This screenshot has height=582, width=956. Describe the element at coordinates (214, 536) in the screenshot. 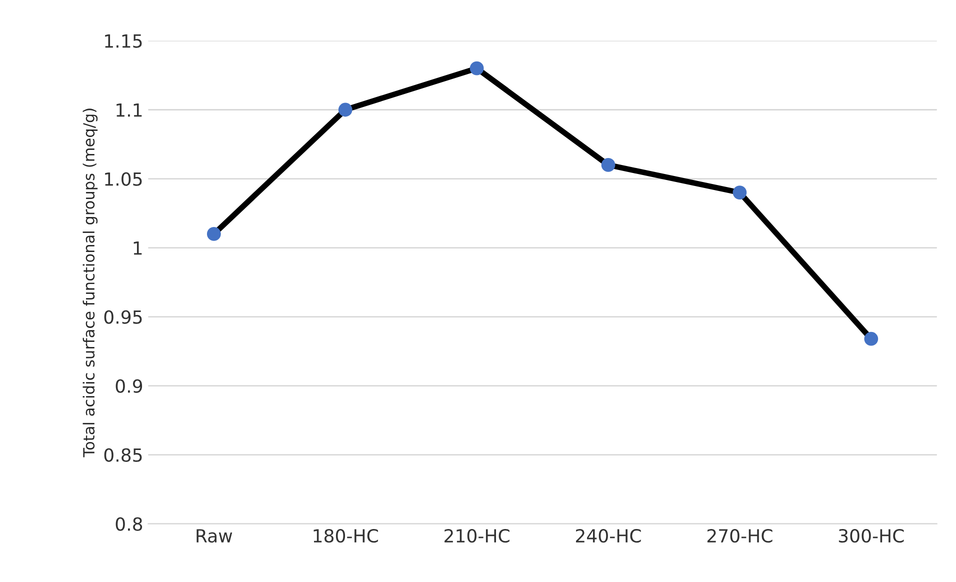

I see `x-tick-label: Raw` at that location.